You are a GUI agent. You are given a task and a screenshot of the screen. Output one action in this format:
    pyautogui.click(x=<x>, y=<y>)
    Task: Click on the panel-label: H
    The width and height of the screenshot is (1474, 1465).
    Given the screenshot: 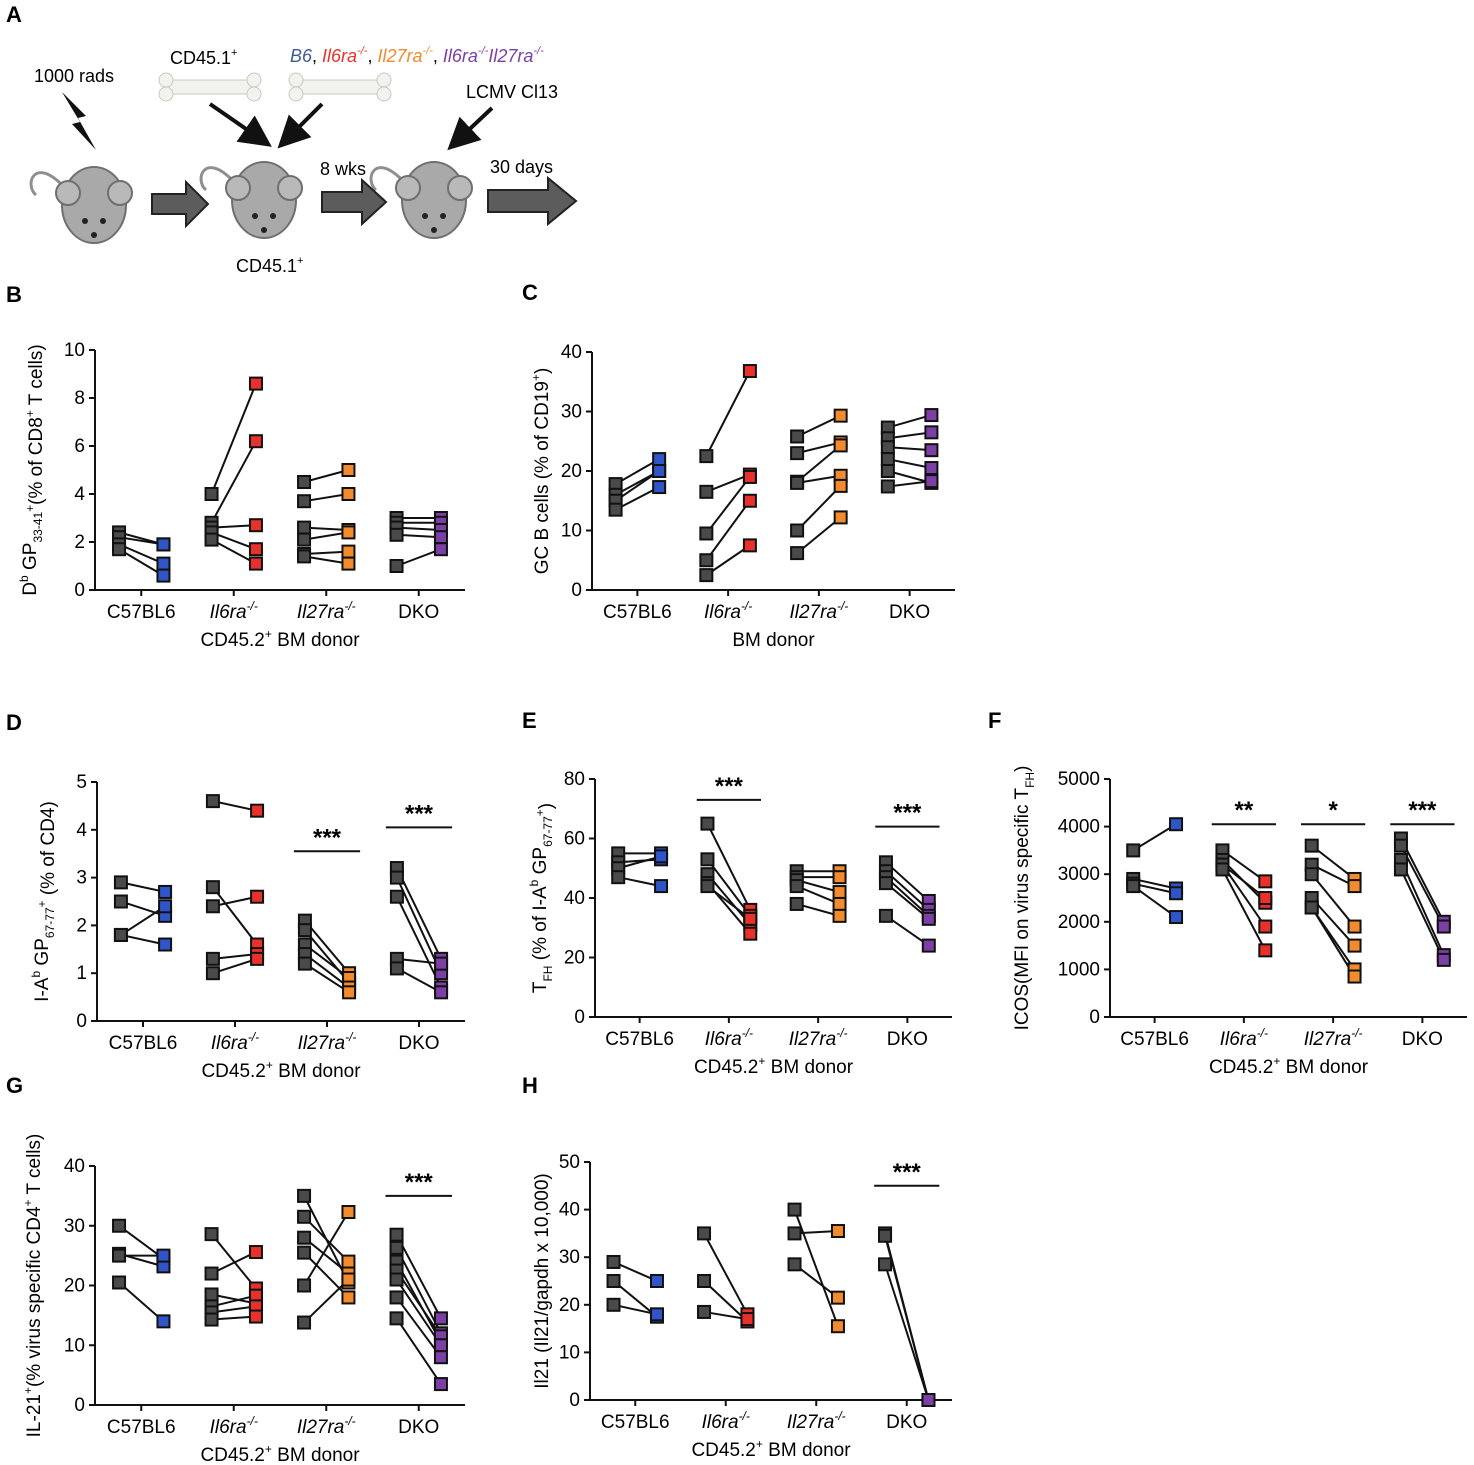 What is the action you would take?
    pyautogui.click(x=530, y=1085)
    